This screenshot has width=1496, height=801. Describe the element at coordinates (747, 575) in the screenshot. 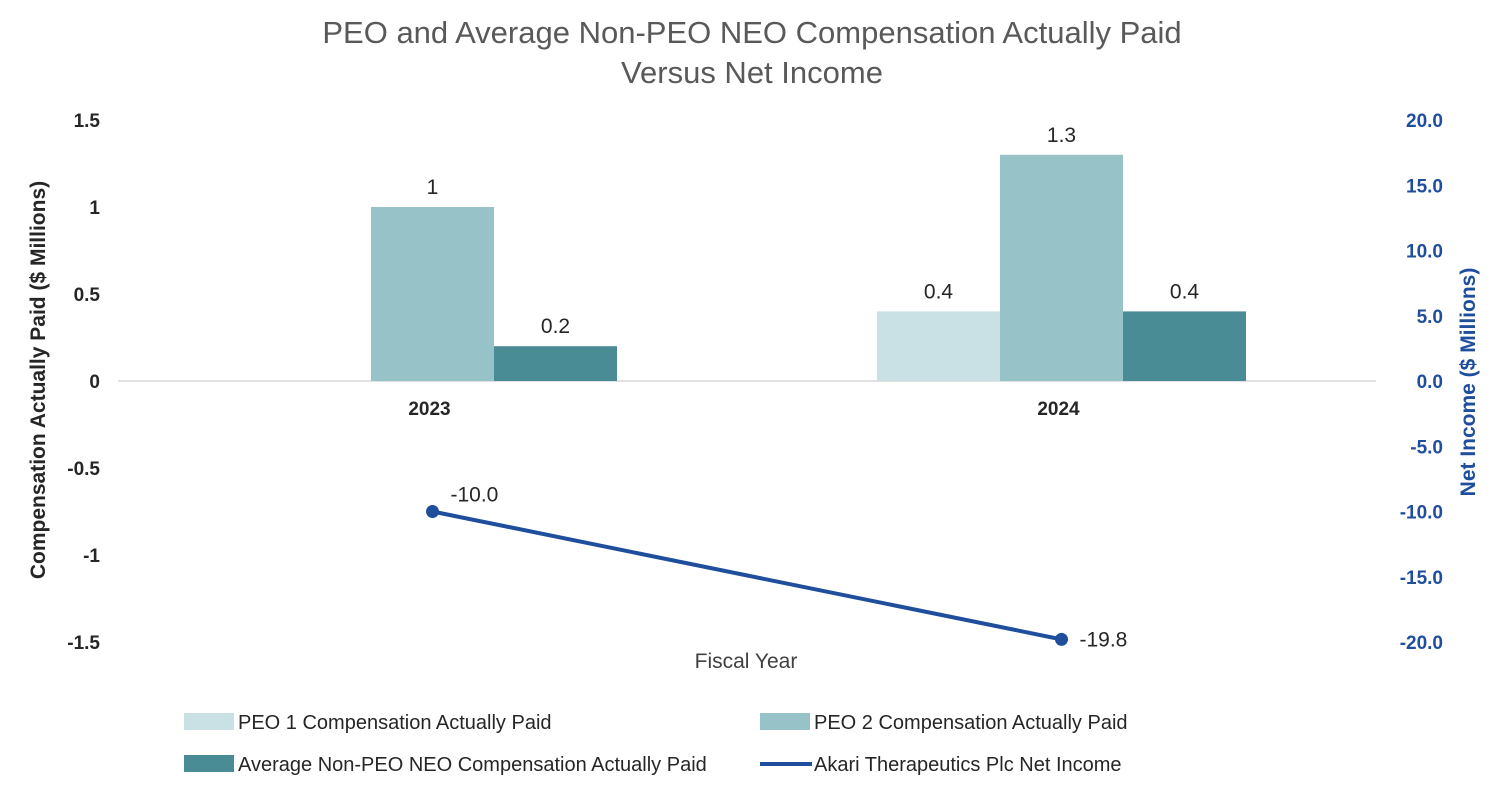

I see `net-income-line` at that location.